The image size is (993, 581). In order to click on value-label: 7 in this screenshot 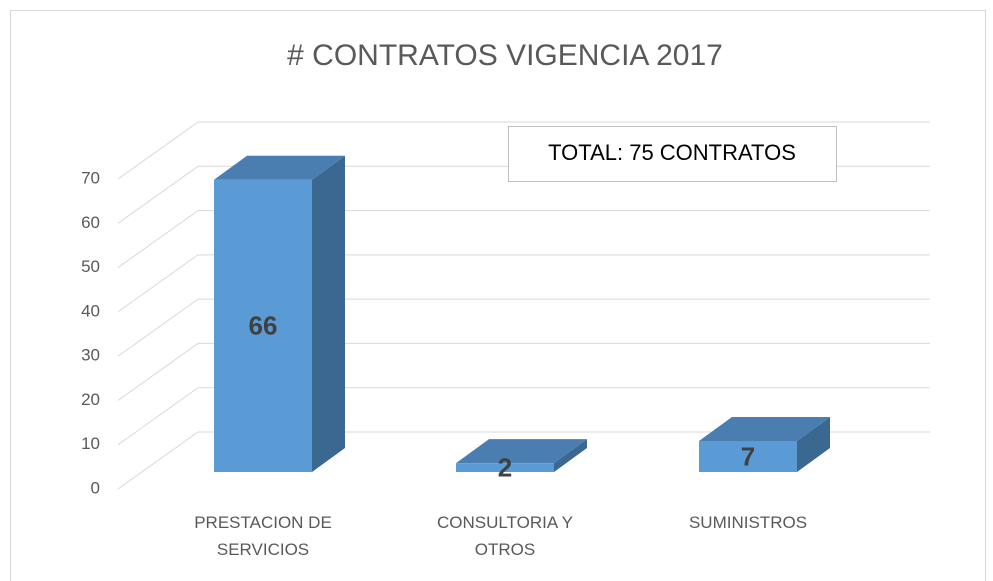, I will do `click(748, 456)`.